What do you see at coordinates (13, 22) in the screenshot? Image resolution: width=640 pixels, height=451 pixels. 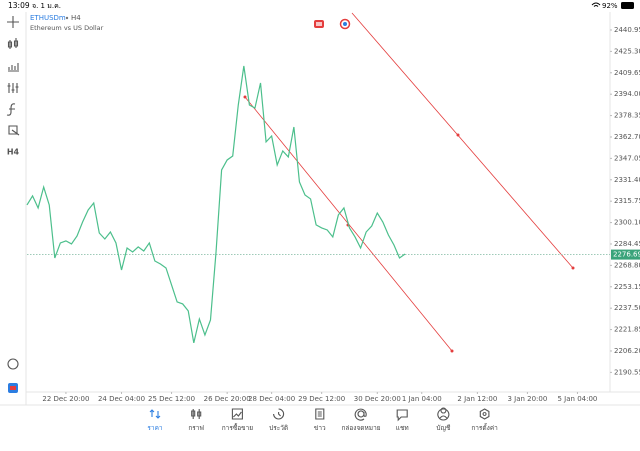 I see `crosshair-tool` at bounding box center [13, 22].